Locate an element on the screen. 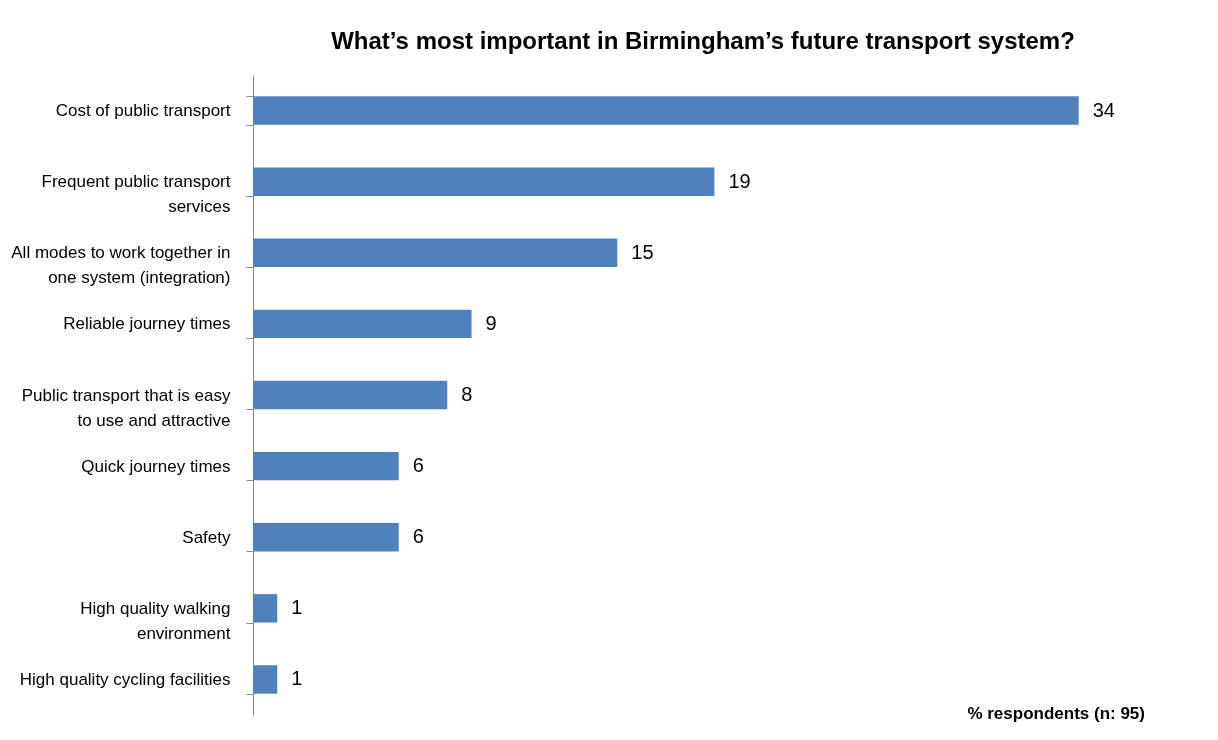 The image size is (1218, 740). data-label: 34 is located at coordinates (1103, 109).